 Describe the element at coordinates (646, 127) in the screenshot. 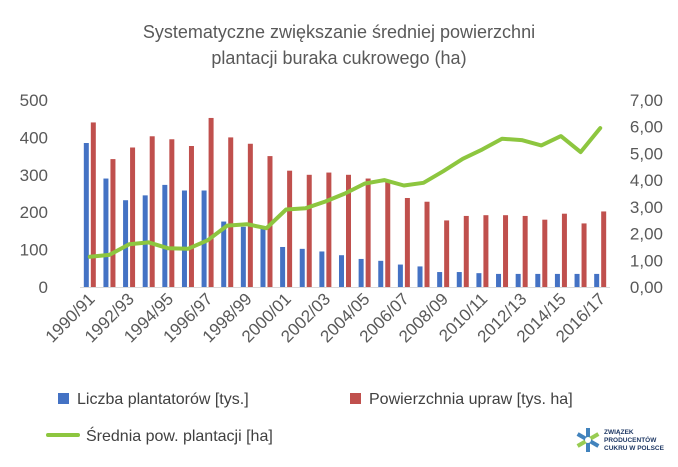

I see `y-right-tick-label: 6,00` at that location.